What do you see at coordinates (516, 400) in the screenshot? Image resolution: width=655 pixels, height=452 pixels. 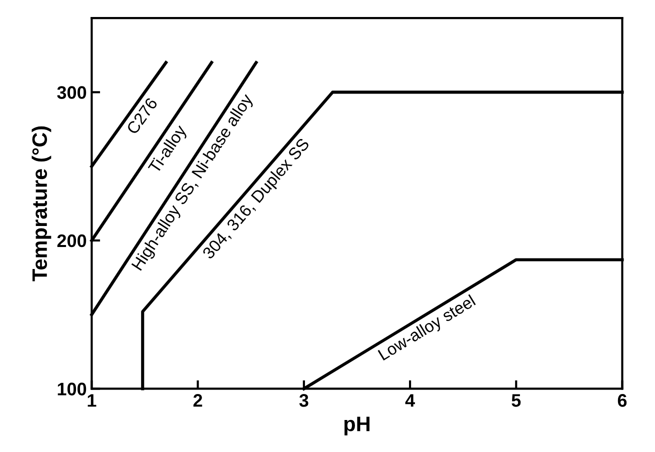 I see `x-tick-label: 5` at bounding box center [516, 400].